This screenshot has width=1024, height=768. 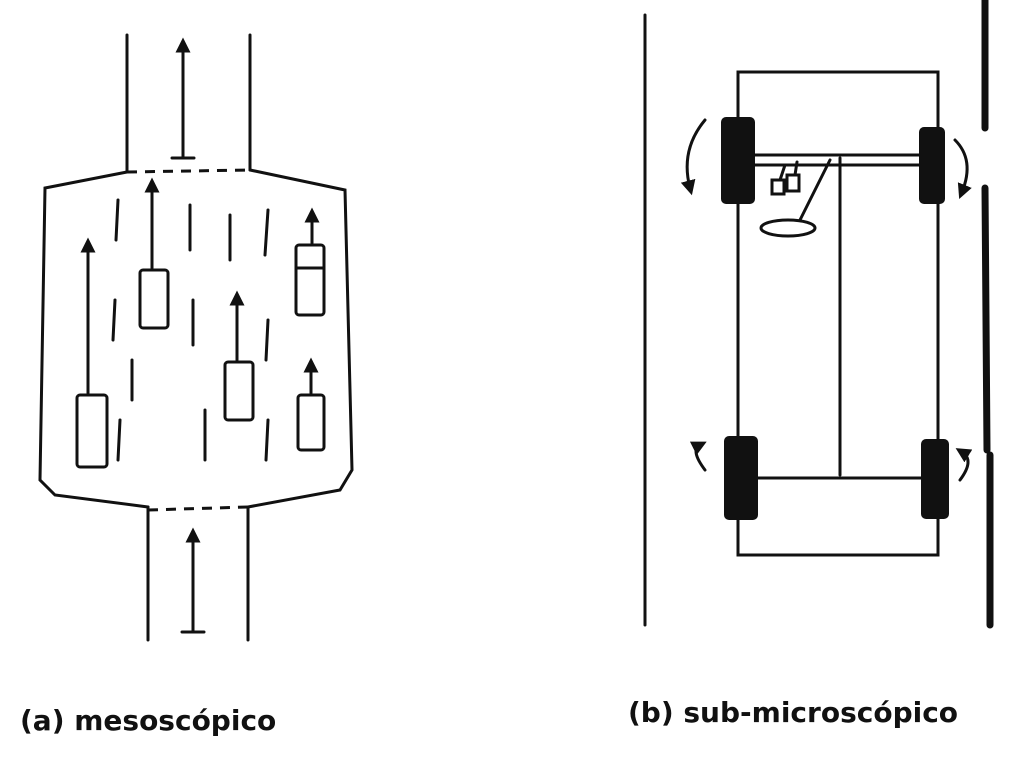 I want to click on panel-caption: (b) sub-microscópico, so click(x=793, y=712).